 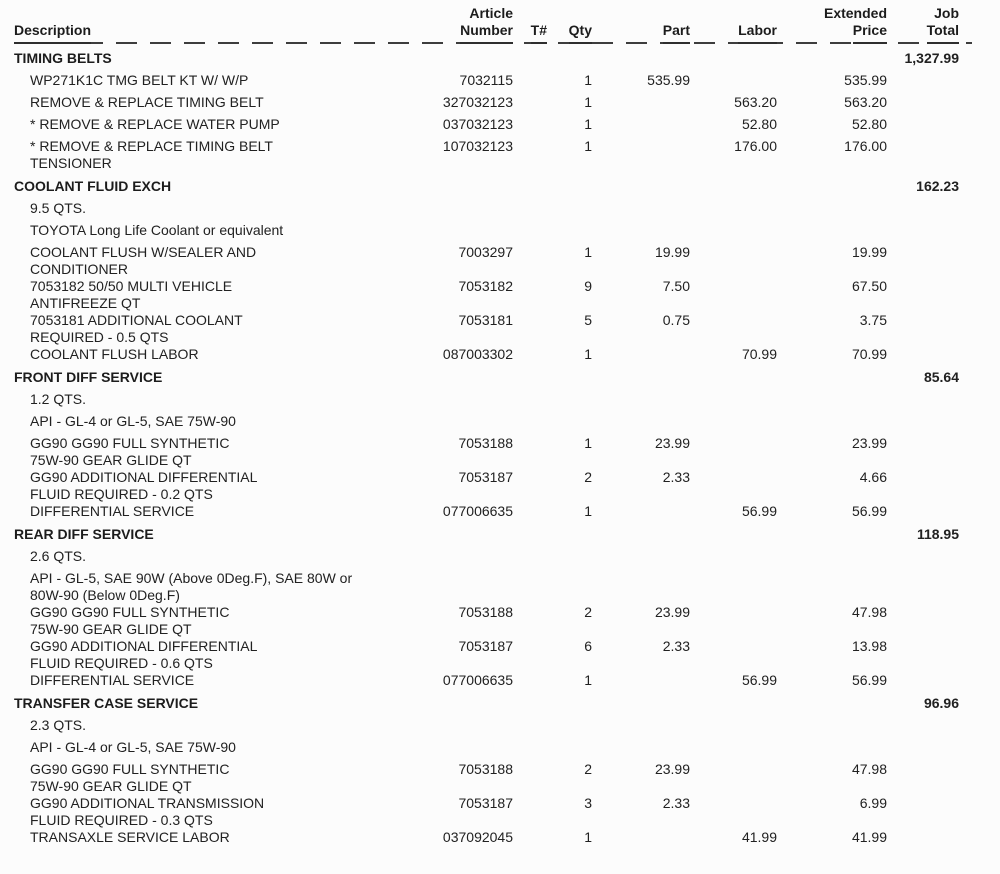 I want to click on cell-labor-price: 52.80, so click(x=759, y=124).